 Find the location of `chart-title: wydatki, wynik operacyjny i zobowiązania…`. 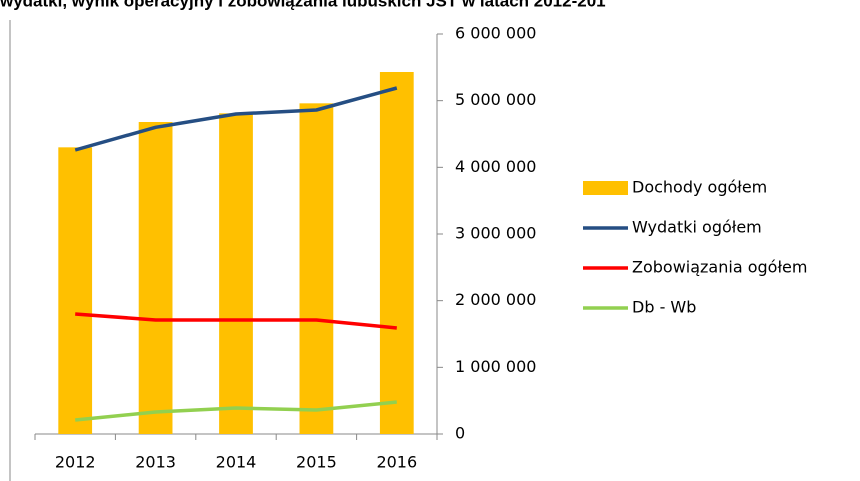

chart-title: wydatki, wynik operacyjny i zobowiązania… is located at coordinates (303, 5).